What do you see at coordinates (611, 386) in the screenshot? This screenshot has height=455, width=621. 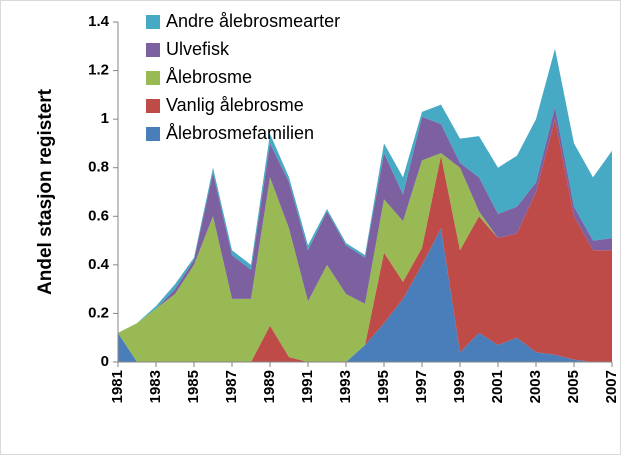 I see `x-tick-label: 2007` at bounding box center [611, 386].